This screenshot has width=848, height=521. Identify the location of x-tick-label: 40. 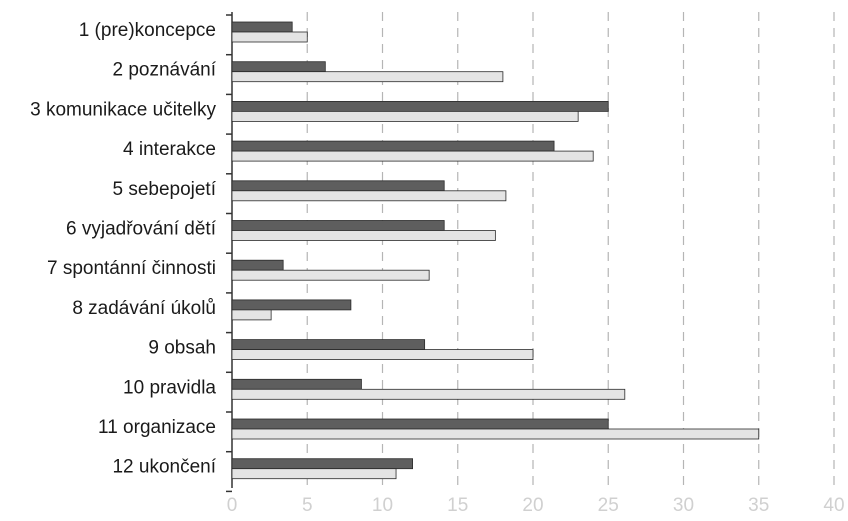
(833, 505).